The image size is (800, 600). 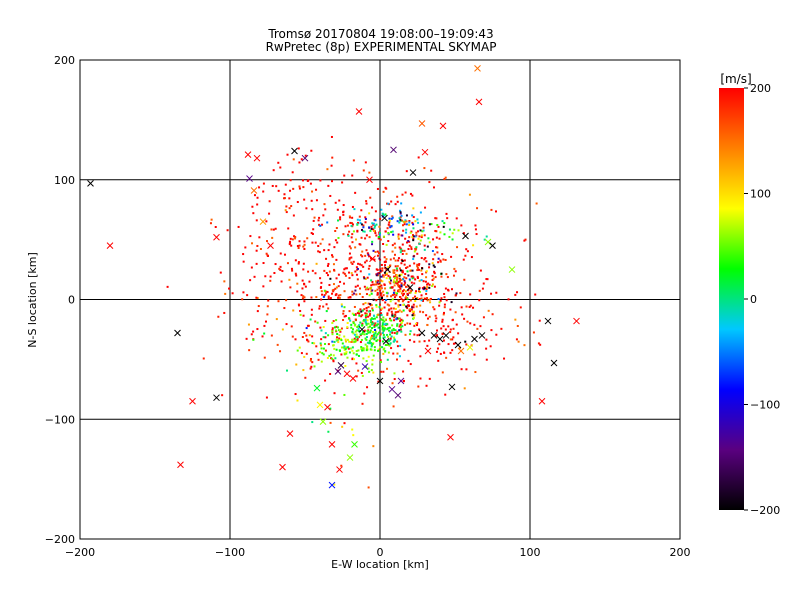 I want to click on y-tick-label: 100, so click(x=64, y=180).